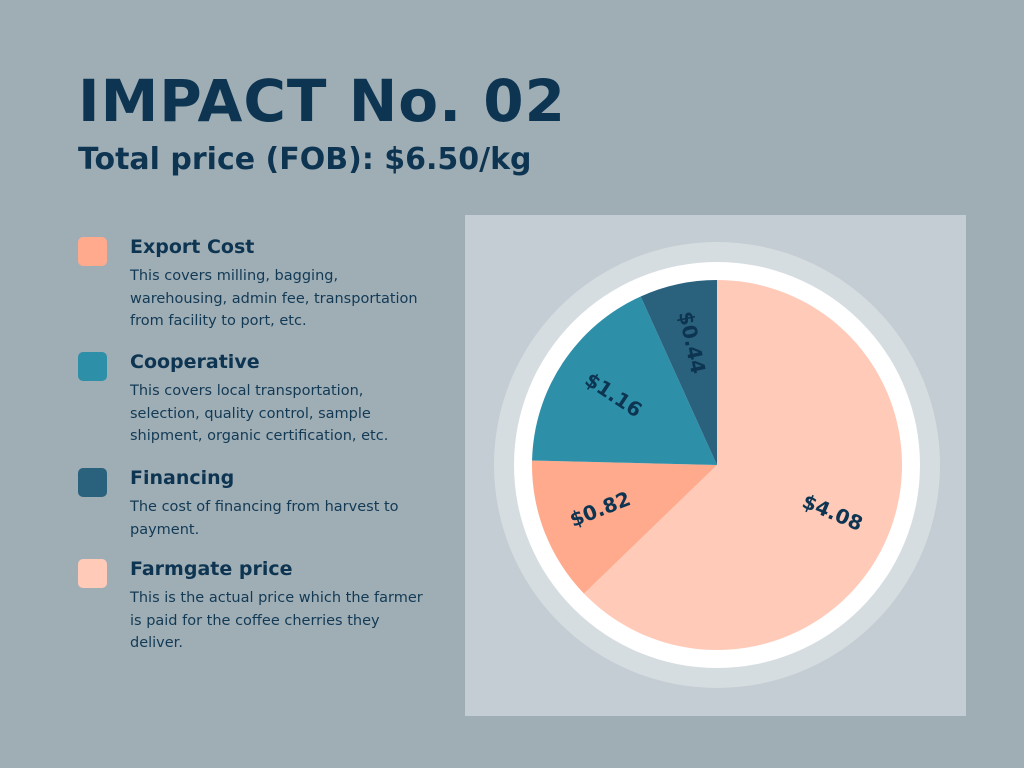  Describe the element at coordinates (678, 372) in the screenshot. I see `pie-slice-financing` at that location.